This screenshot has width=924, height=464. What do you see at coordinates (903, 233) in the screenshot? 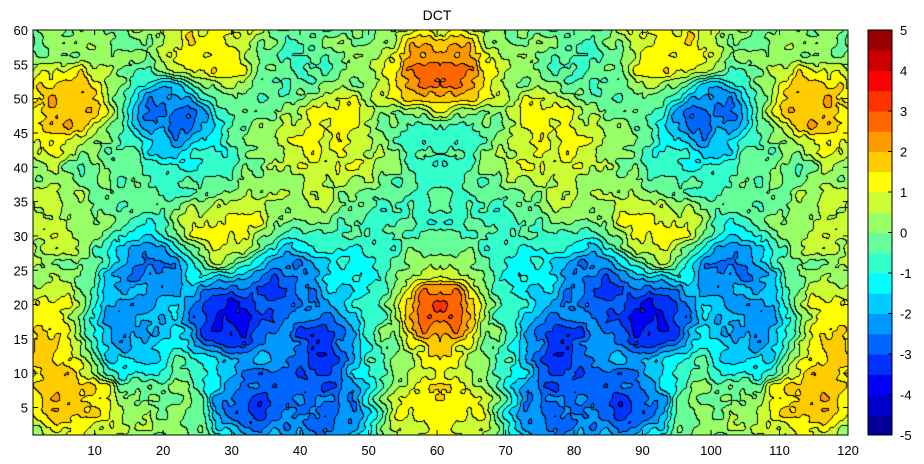
I see `colorbar-tick-label: 0` at bounding box center [903, 233].